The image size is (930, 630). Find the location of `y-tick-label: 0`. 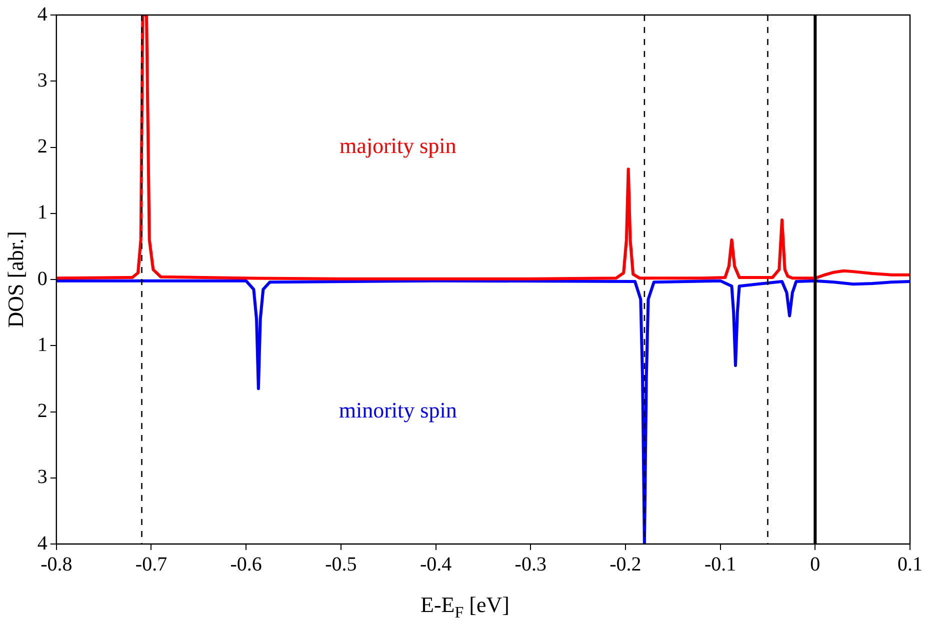

y-tick-label: 0 is located at coordinates (42, 279).